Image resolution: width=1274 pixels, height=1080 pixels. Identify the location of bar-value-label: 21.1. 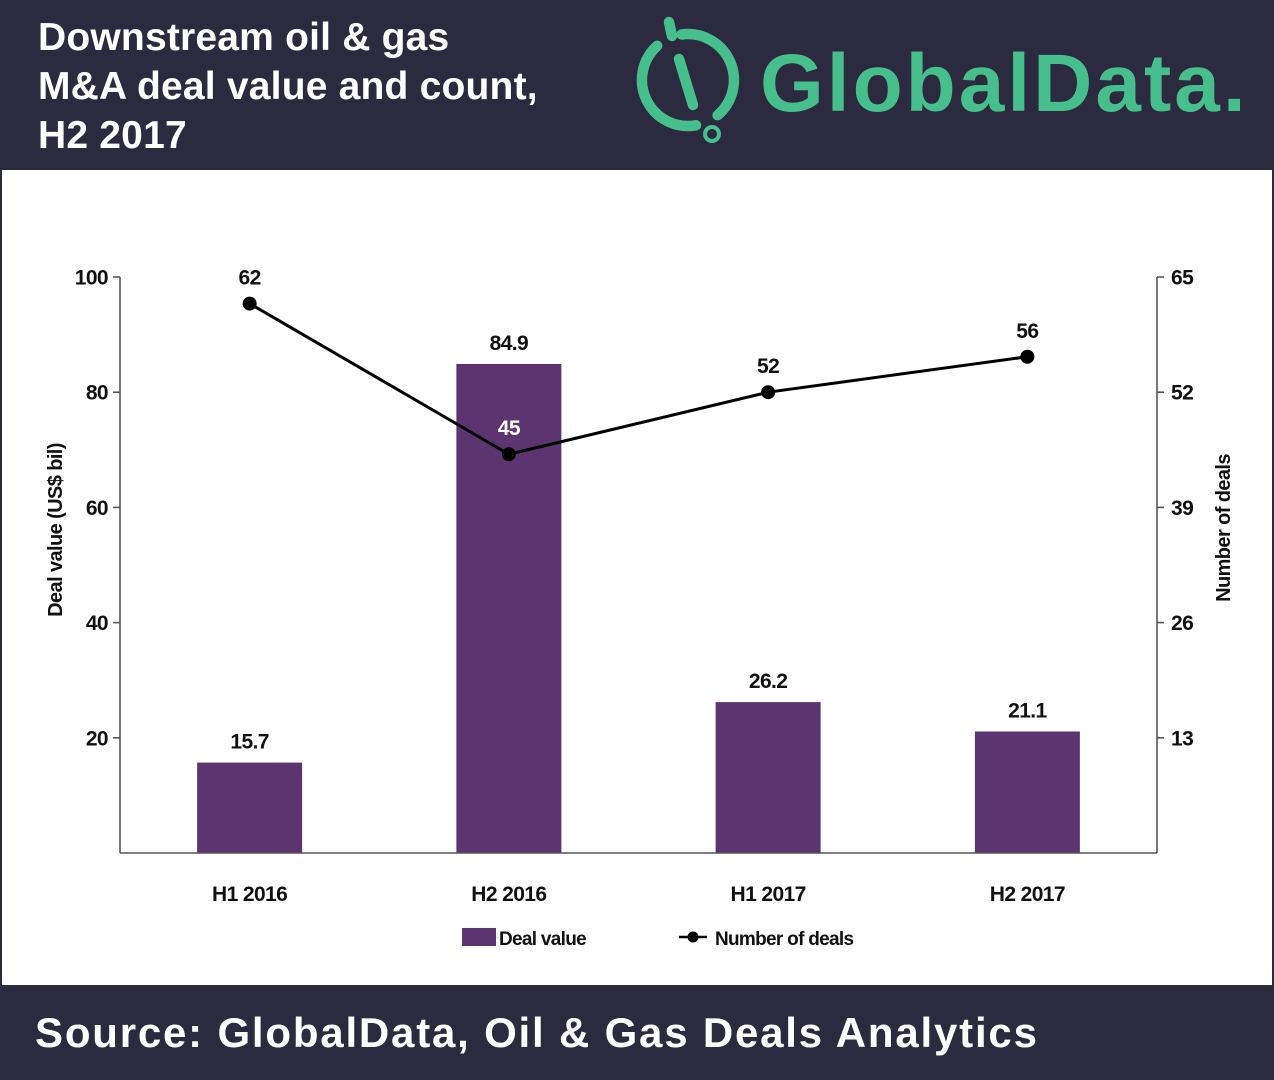
(1027, 710).